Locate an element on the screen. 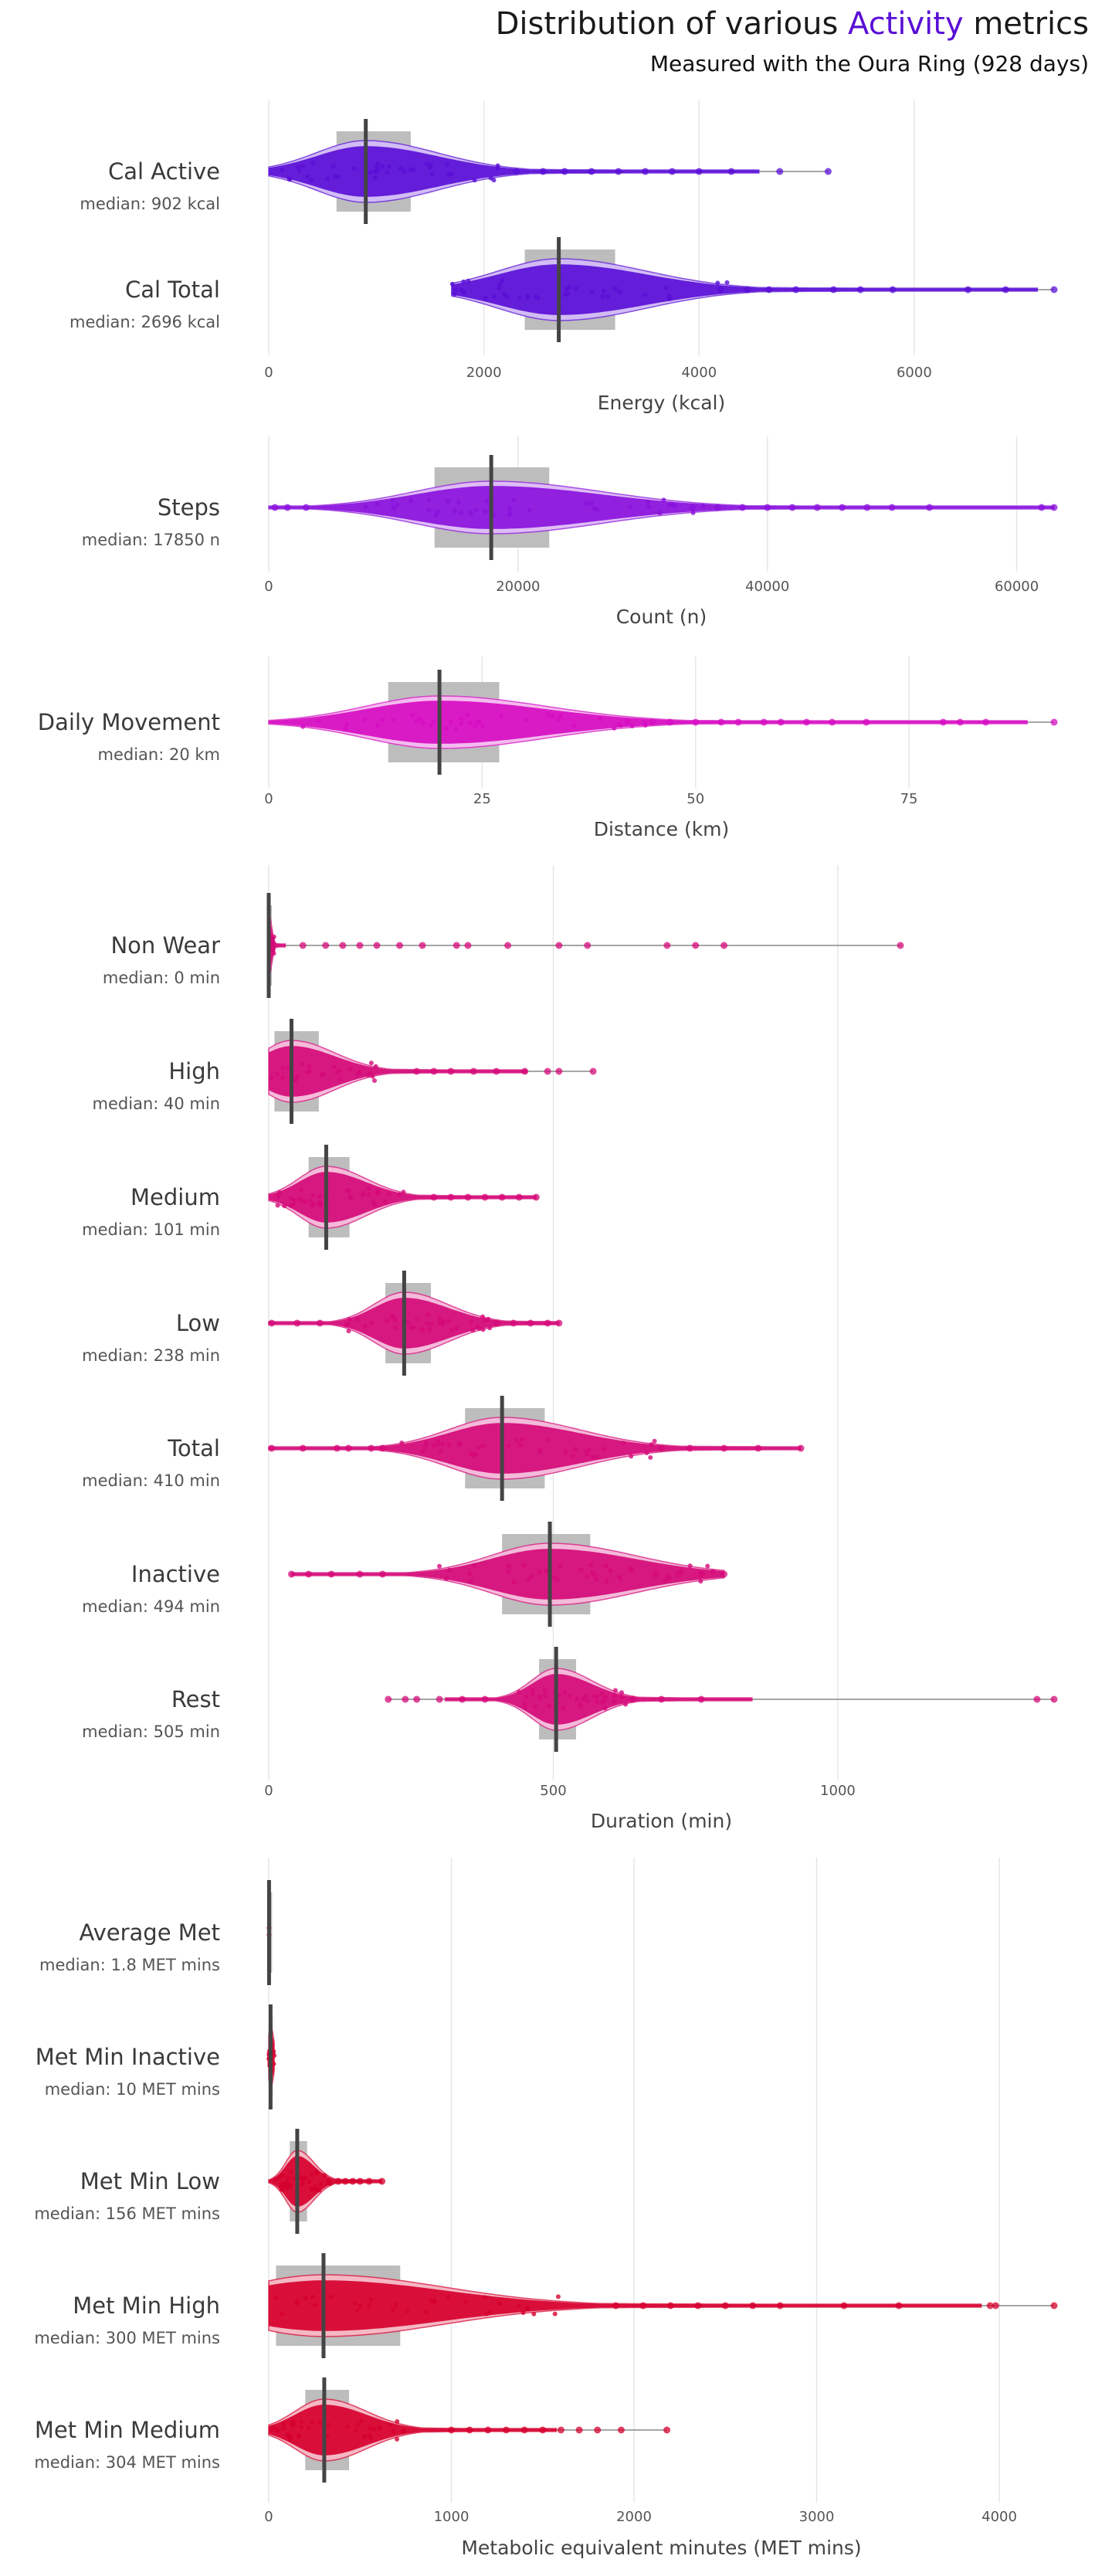 Image resolution: width=1112 pixels, height=2576 pixels. median-label: median: 40 min is located at coordinates (156, 1104).